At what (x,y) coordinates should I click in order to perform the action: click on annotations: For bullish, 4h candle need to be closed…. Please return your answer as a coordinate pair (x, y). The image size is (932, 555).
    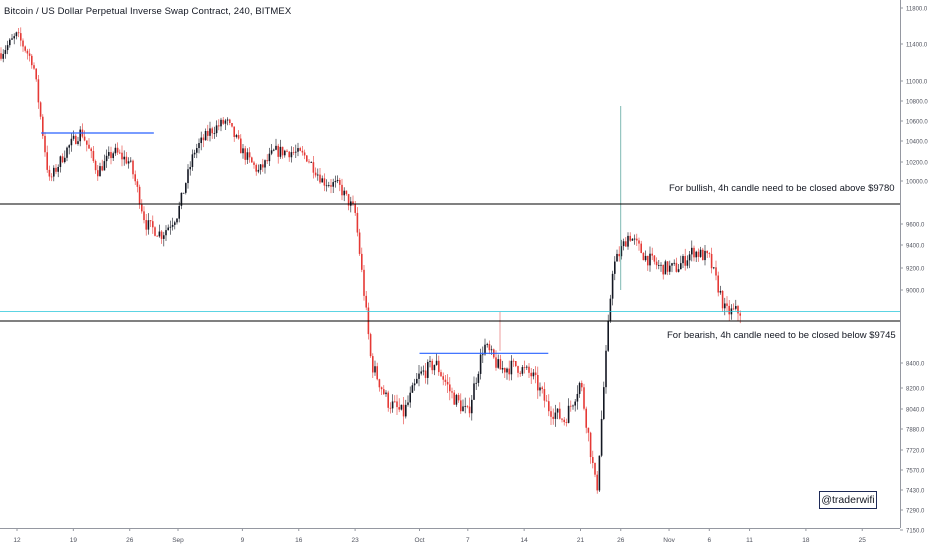
    Looking at the image, I should click on (781, 262).